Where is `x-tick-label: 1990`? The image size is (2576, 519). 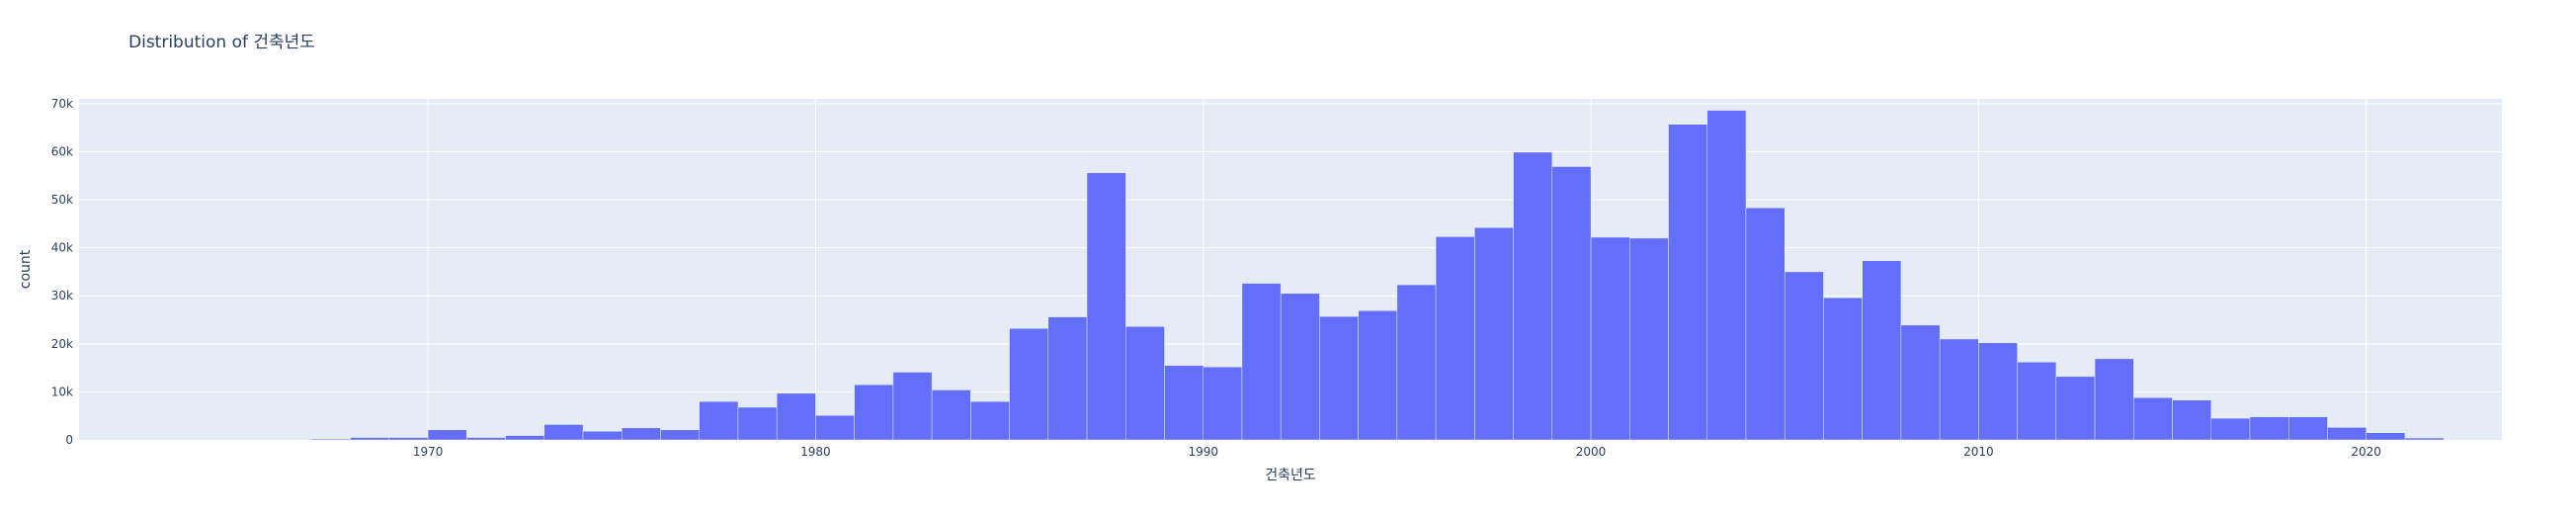
x-tick-label: 1990 is located at coordinates (1203, 452).